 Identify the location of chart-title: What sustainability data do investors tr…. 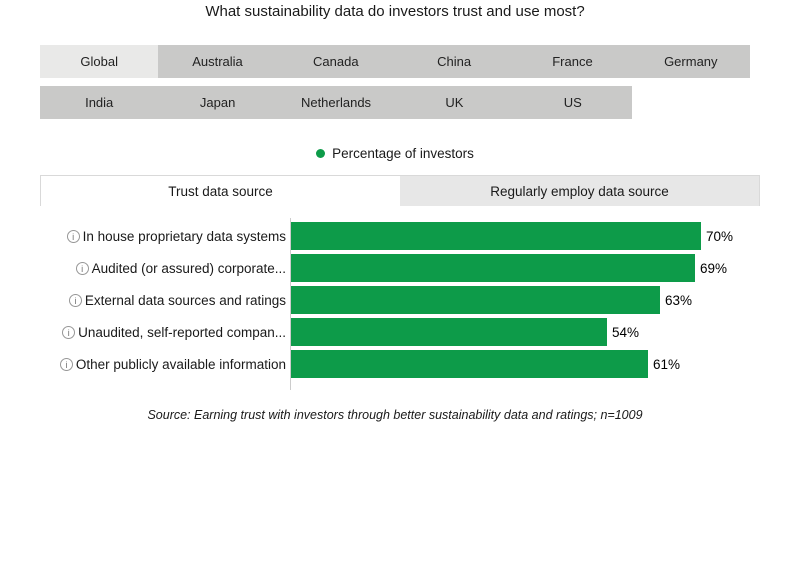
(395, 11).